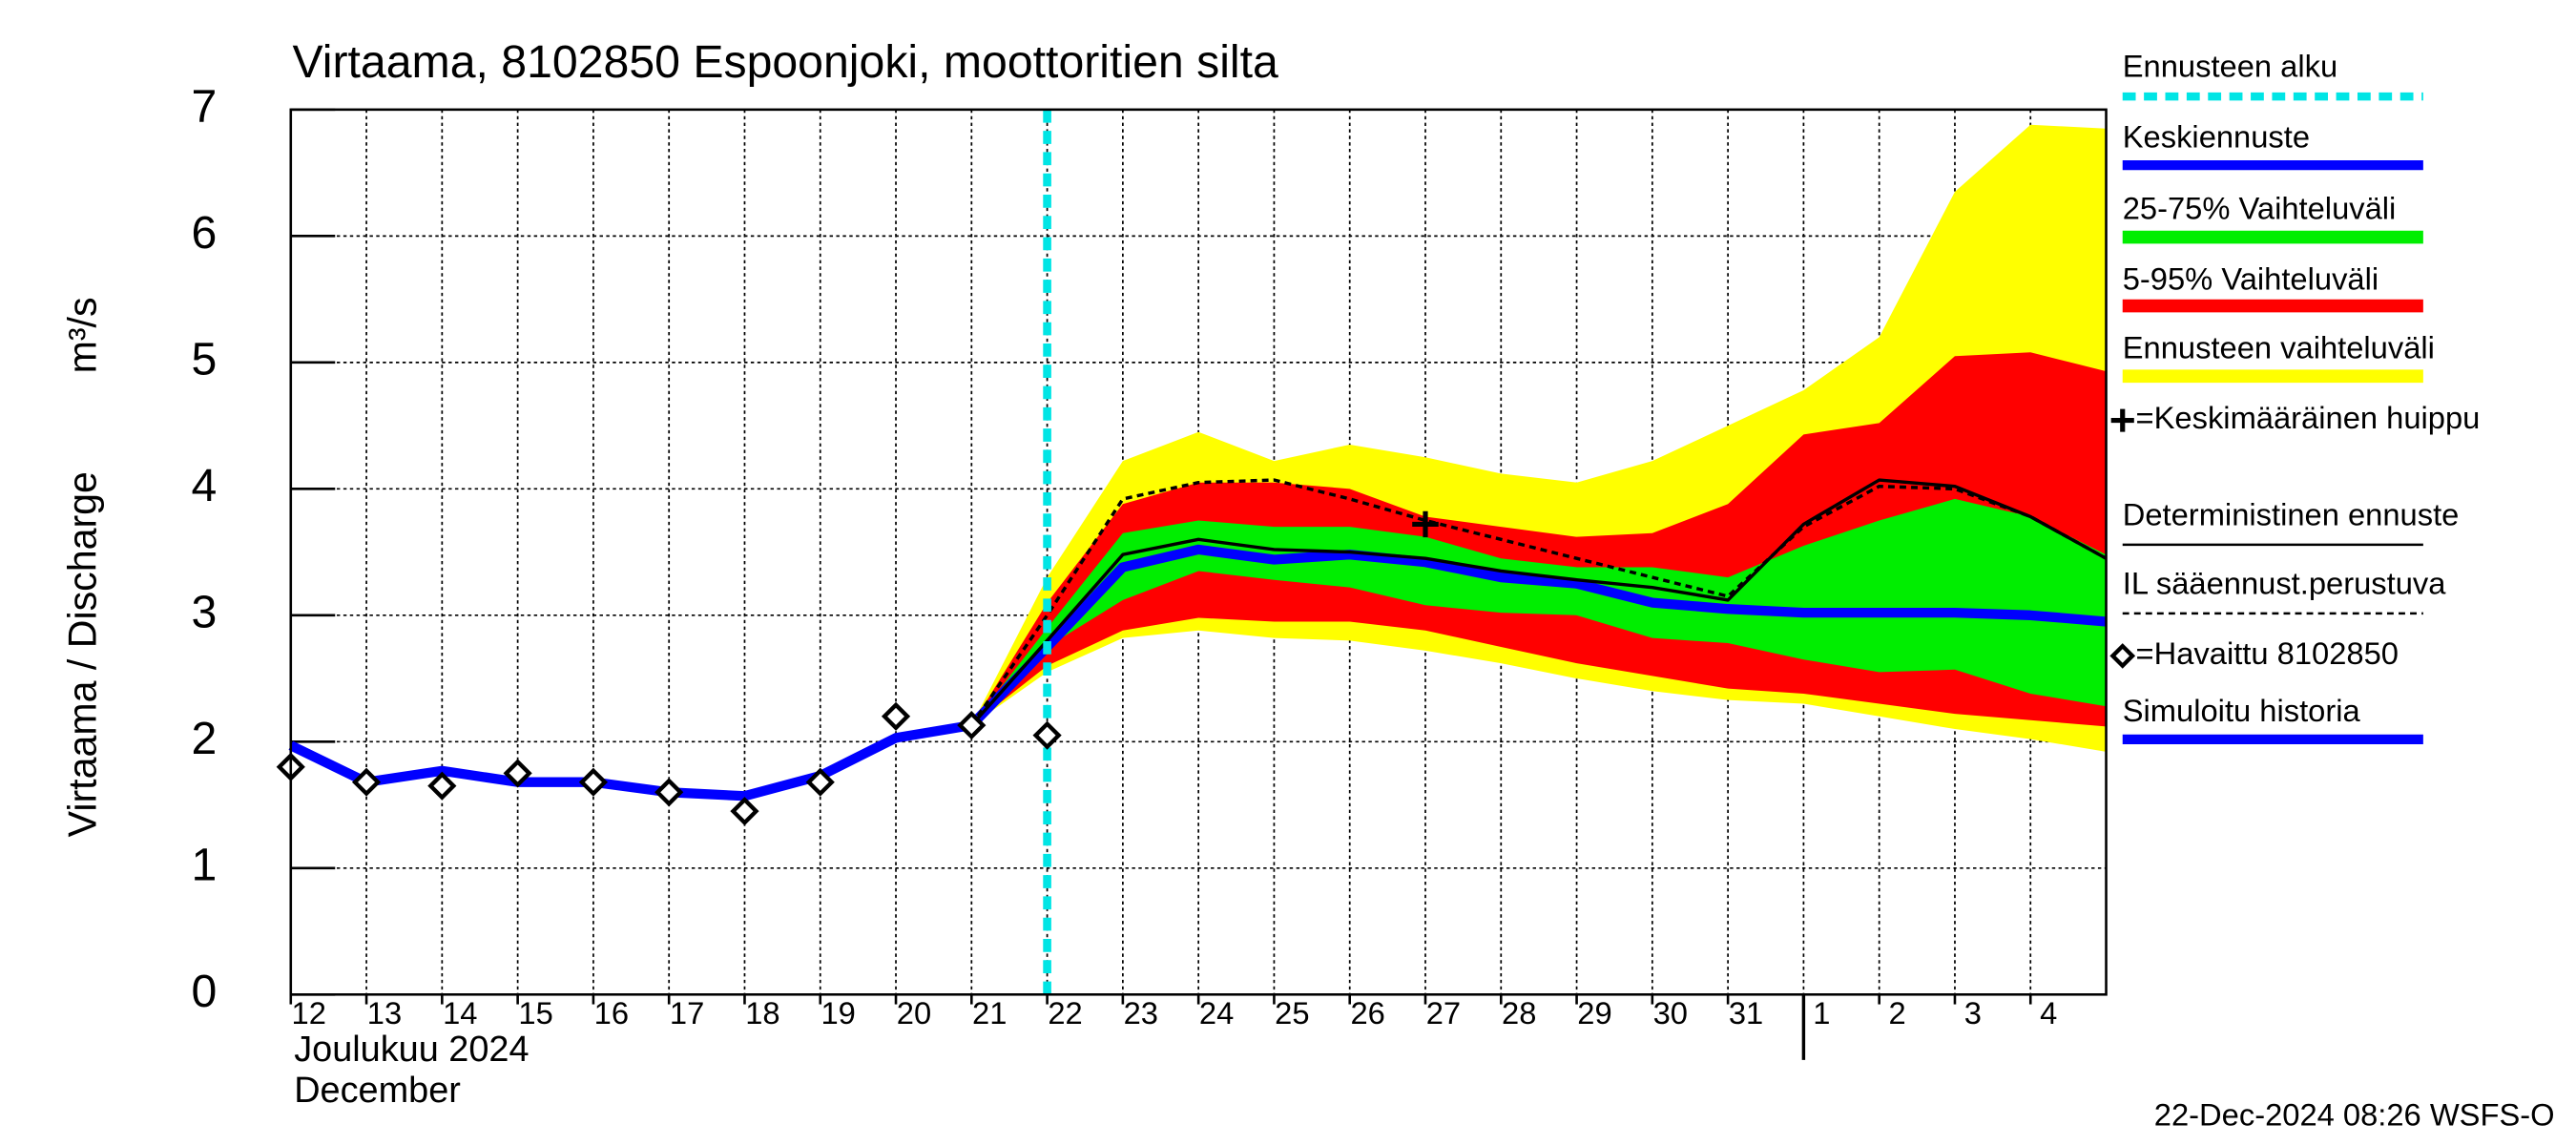  I want to click on x-tick-label: 1, so click(1821, 1013).